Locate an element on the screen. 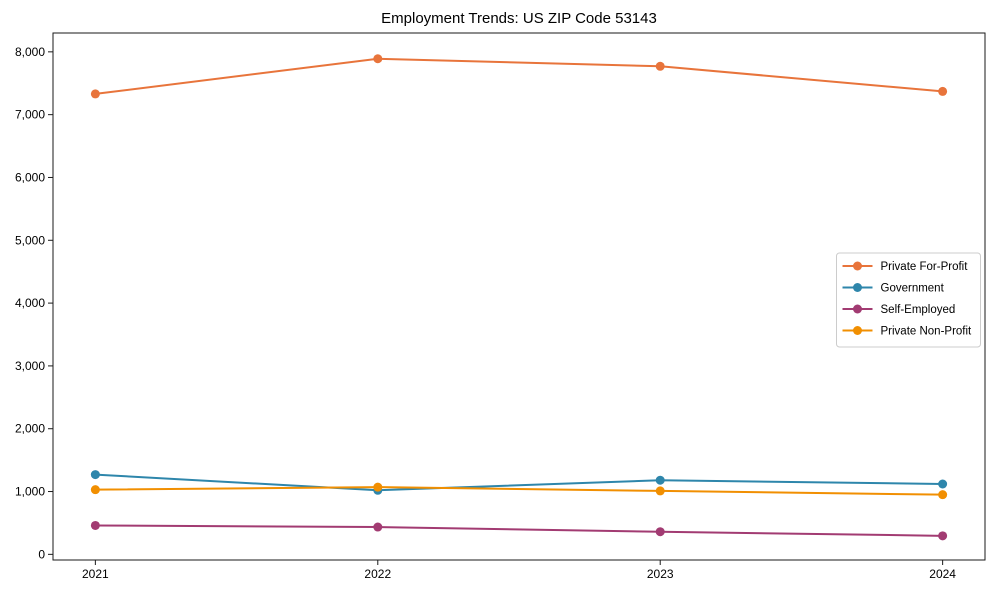 This screenshot has width=1000, height=600. y-tick-label: 2,000 is located at coordinates (30, 429).